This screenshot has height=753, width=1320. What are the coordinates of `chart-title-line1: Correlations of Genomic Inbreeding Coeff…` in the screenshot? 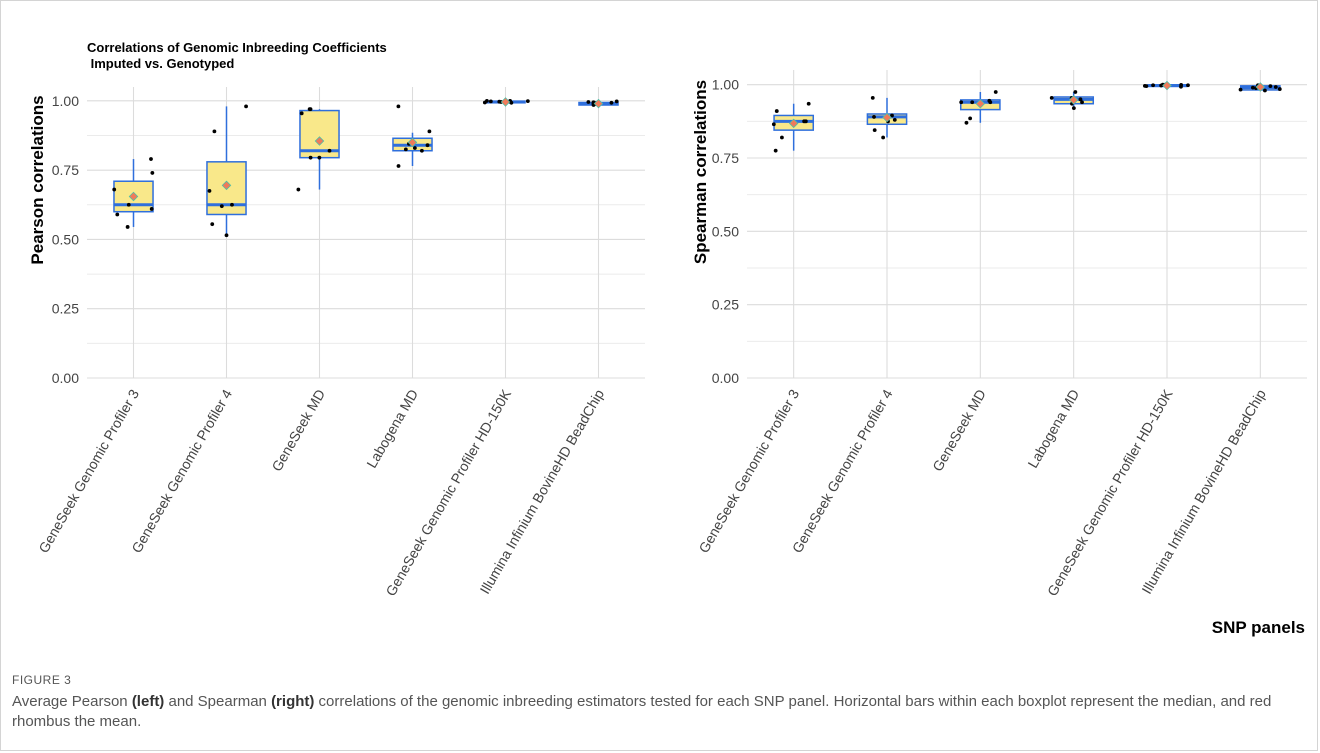 It's located at (237, 47).